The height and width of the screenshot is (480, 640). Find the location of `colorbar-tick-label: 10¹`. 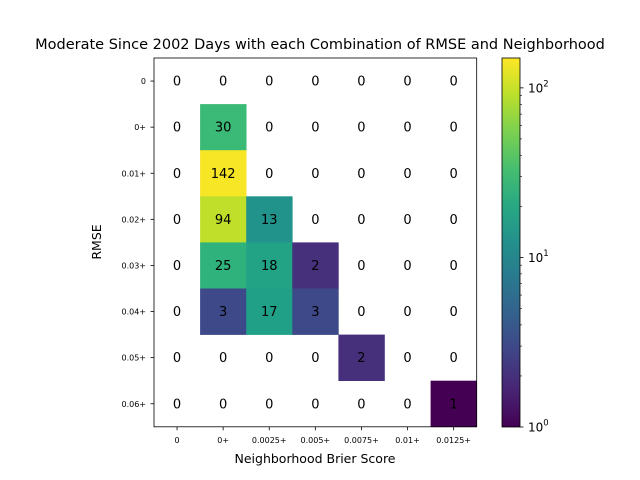

colorbar-tick-label: 10¹ is located at coordinates (538, 257).